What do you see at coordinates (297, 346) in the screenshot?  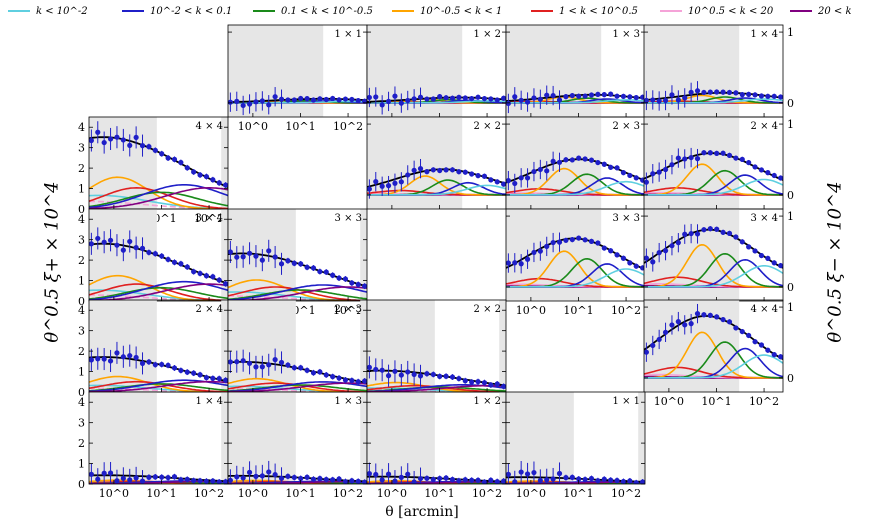 I see `panel-plus: 2 × 3` at bounding box center [297, 346].